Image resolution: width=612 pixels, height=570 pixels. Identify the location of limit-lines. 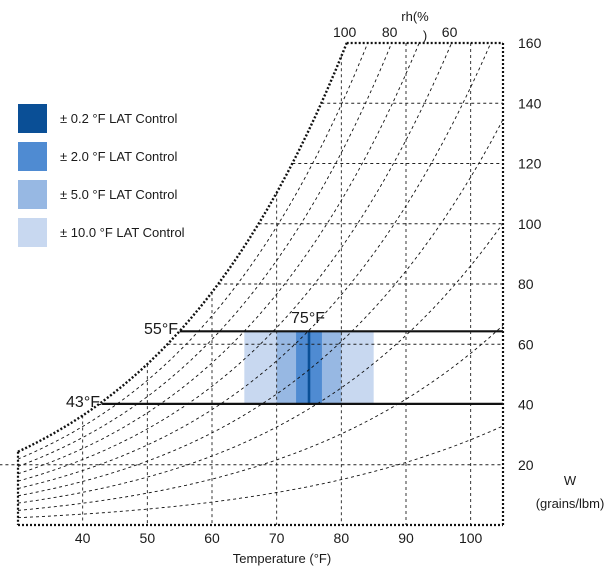
(302, 367).